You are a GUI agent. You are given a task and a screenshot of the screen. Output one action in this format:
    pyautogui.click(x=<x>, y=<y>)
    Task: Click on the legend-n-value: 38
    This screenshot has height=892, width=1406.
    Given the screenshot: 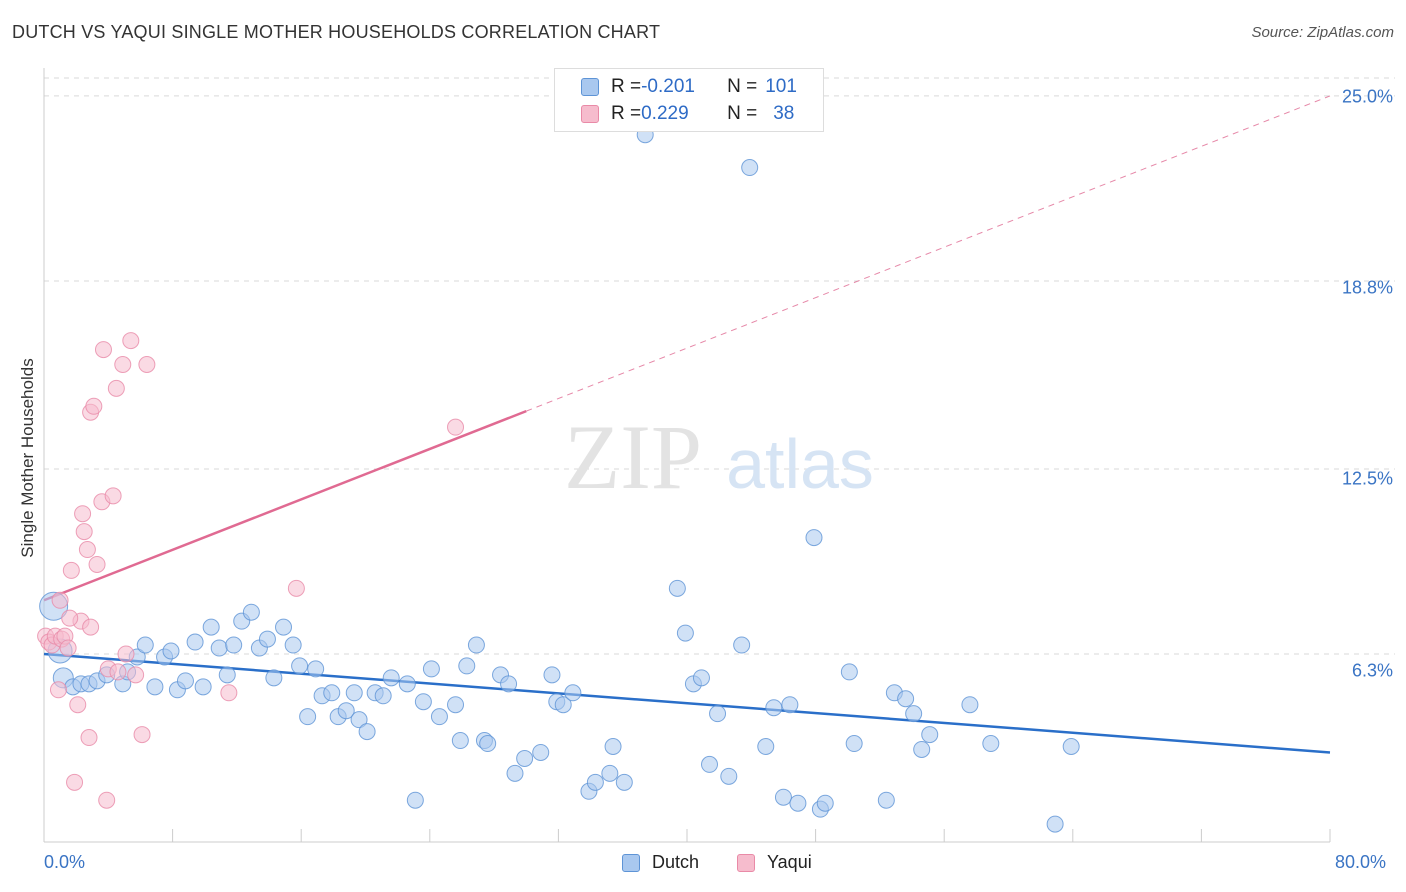 What is the action you would take?
    pyautogui.click(x=784, y=113)
    